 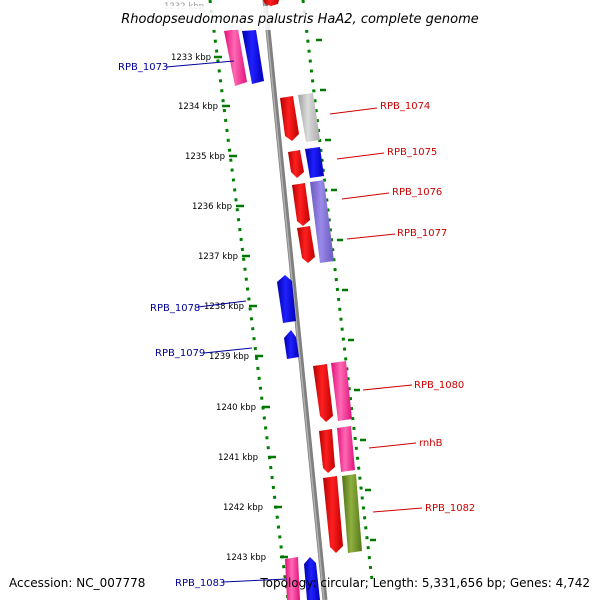 I want to click on gene-feature-purple, so click(x=322, y=221).